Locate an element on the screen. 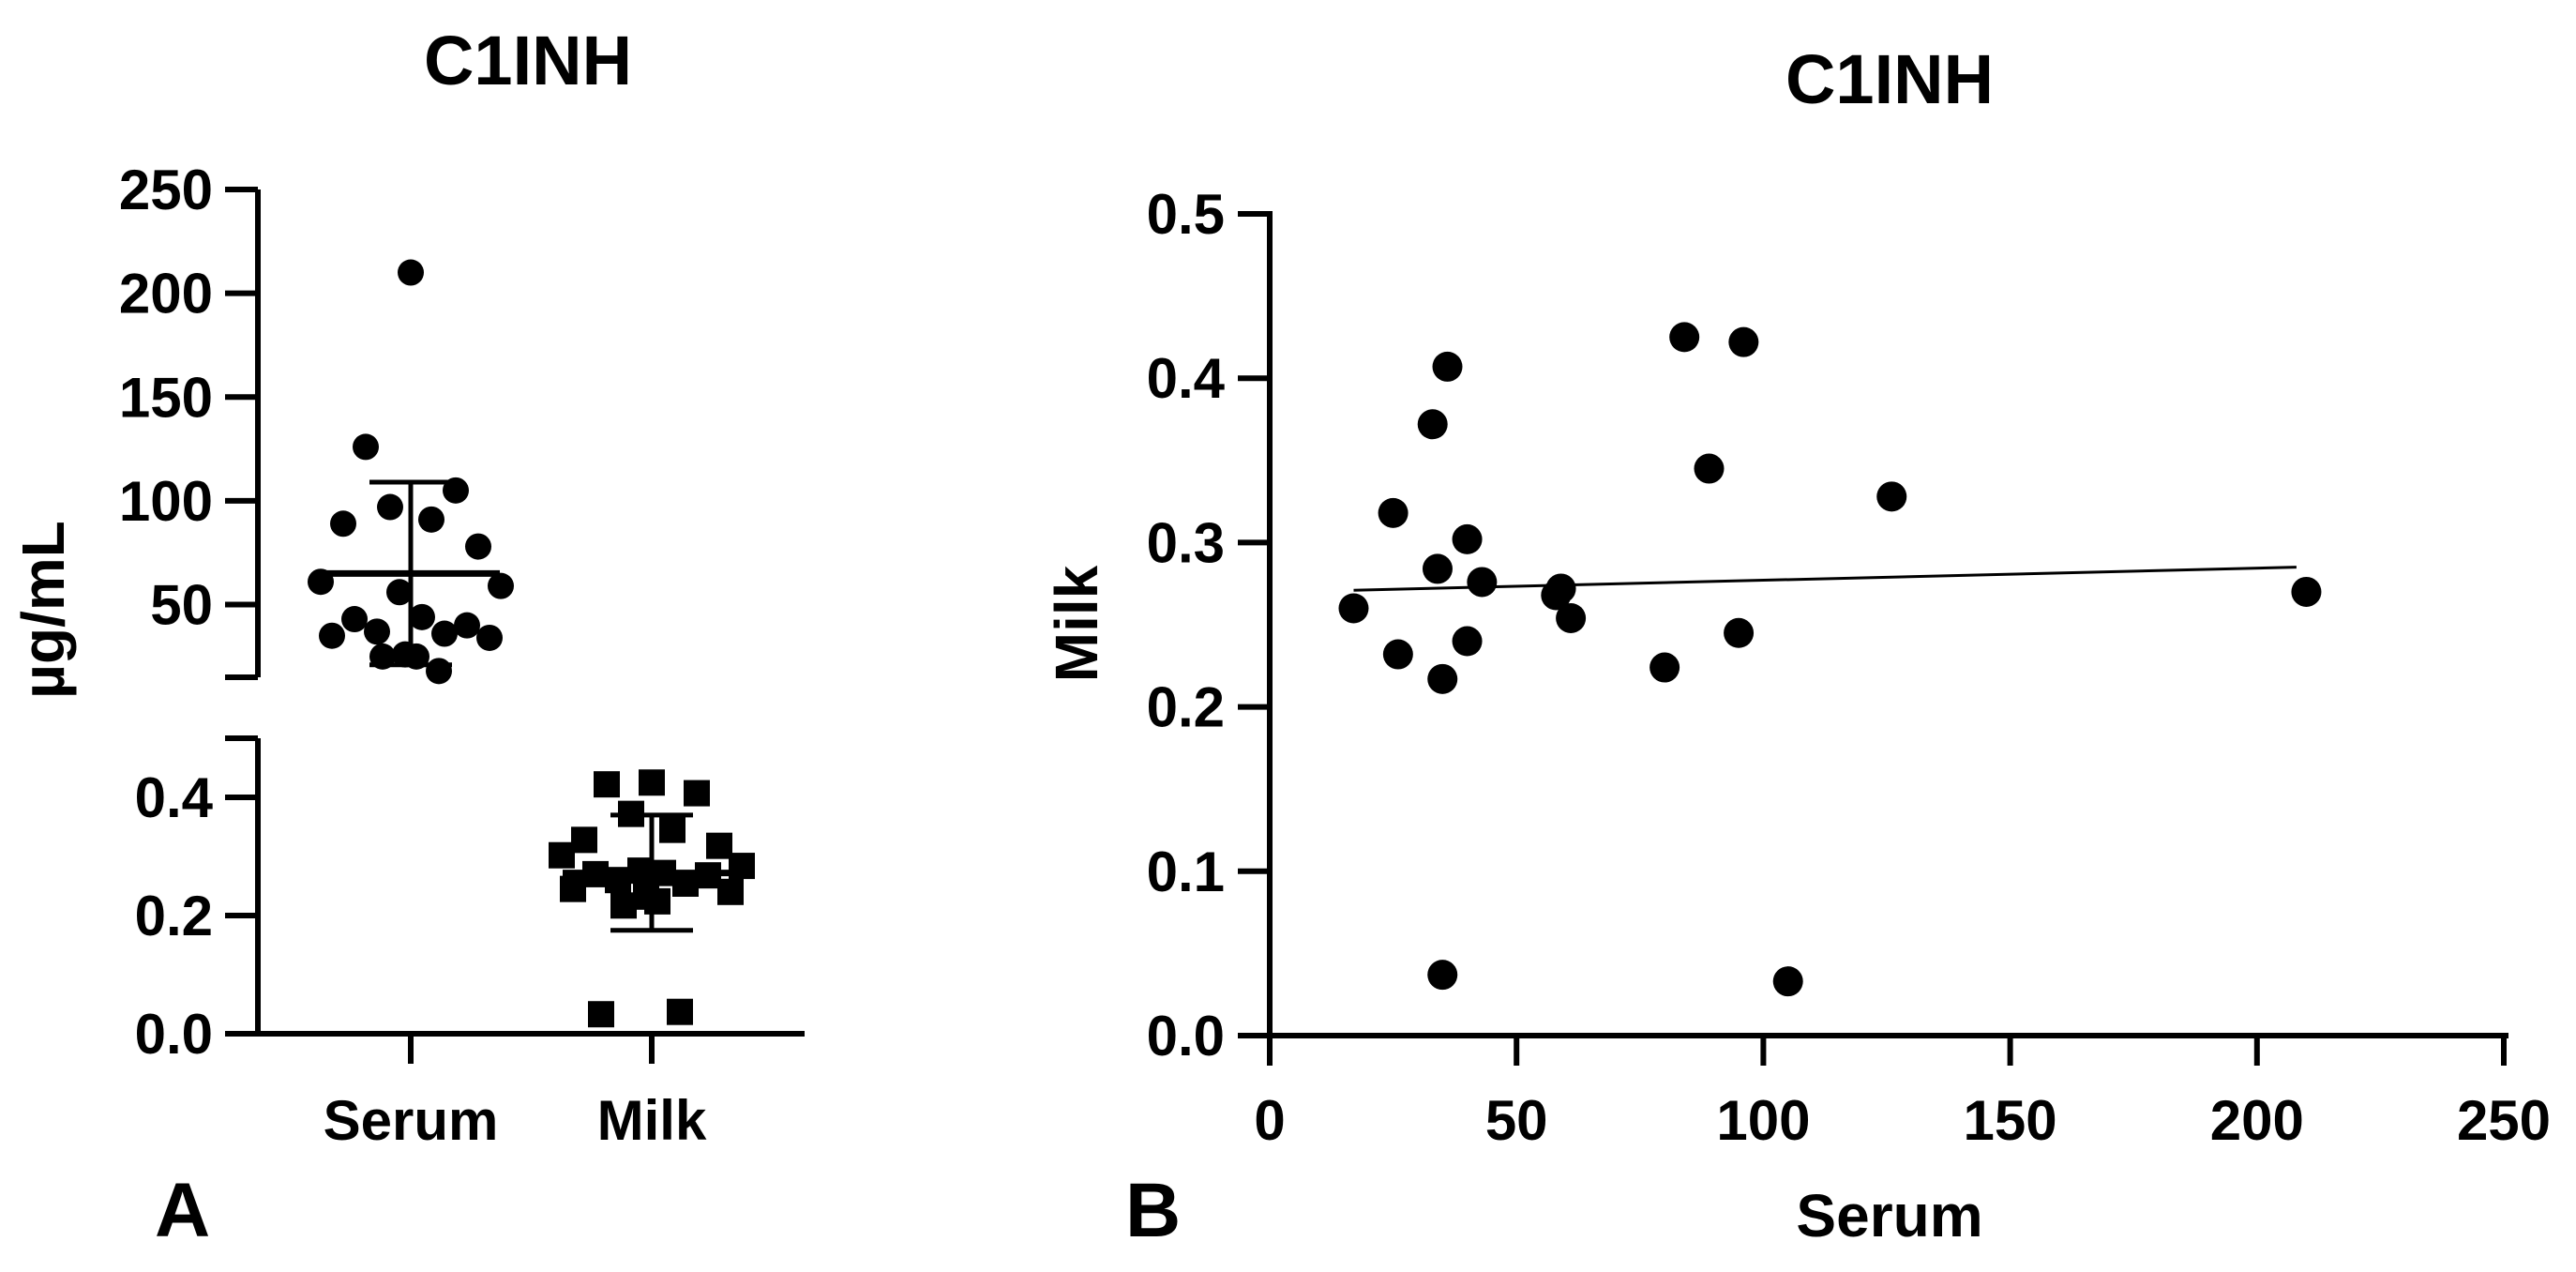 This screenshot has height=1272, width=2576. panel-a-ytick-label: 150 is located at coordinates (166, 398).